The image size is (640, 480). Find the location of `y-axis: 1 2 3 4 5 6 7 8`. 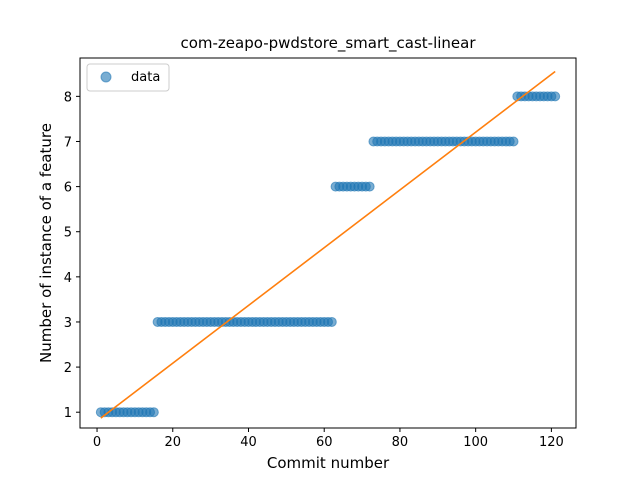

y-axis: 1 2 3 4 5 6 7 8 is located at coordinates (72, 255).